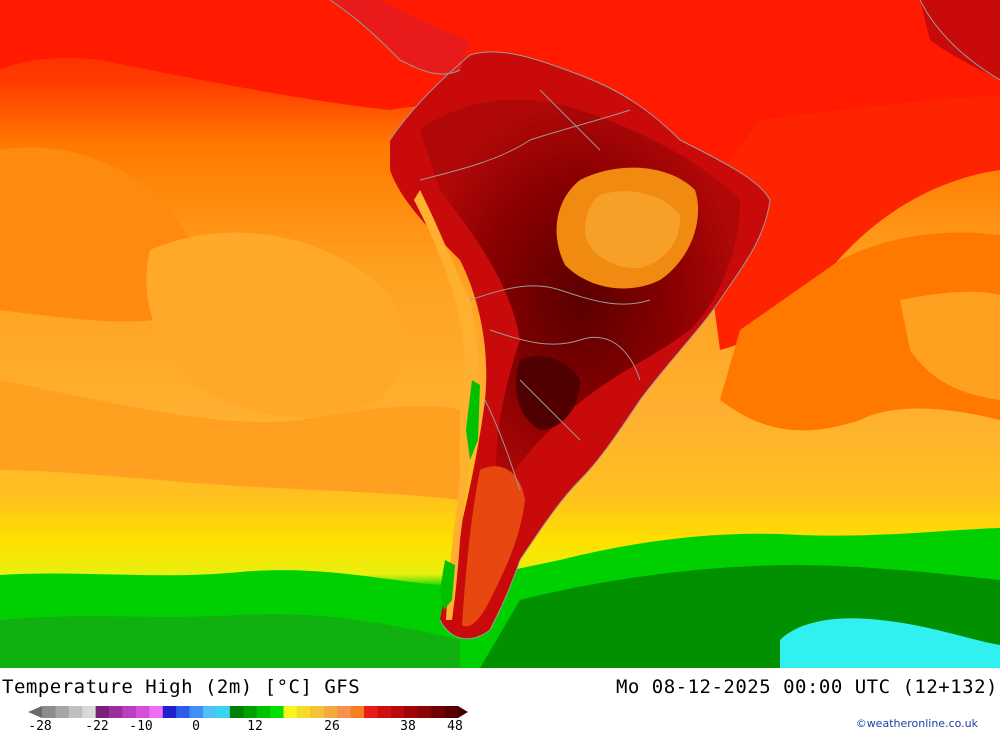 This screenshot has height=734, width=1000. What do you see at coordinates (181, 687) in the screenshot?
I see `chart-title: Temperature High (2m) [°C] GFS` at bounding box center [181, 687].